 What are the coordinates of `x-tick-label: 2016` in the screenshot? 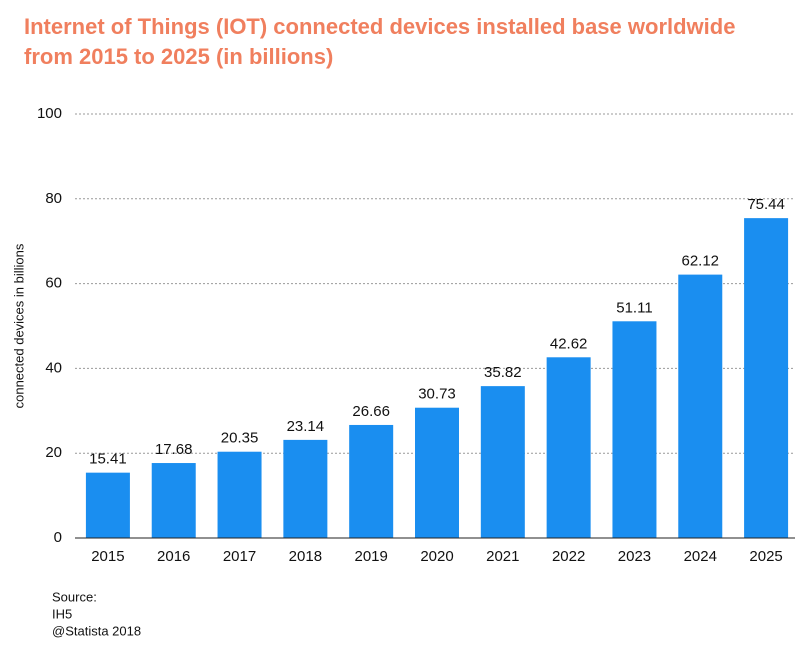 It's located at (173, 556).